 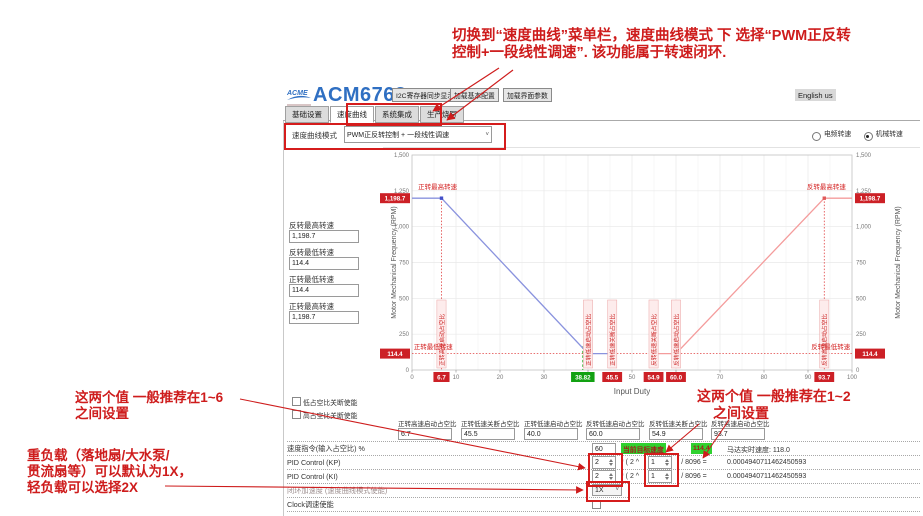 What do you see at coordinates (613, 434) in the screenshot?
I see `duty-field-input: 60.0` at bounding box center [613, 434].